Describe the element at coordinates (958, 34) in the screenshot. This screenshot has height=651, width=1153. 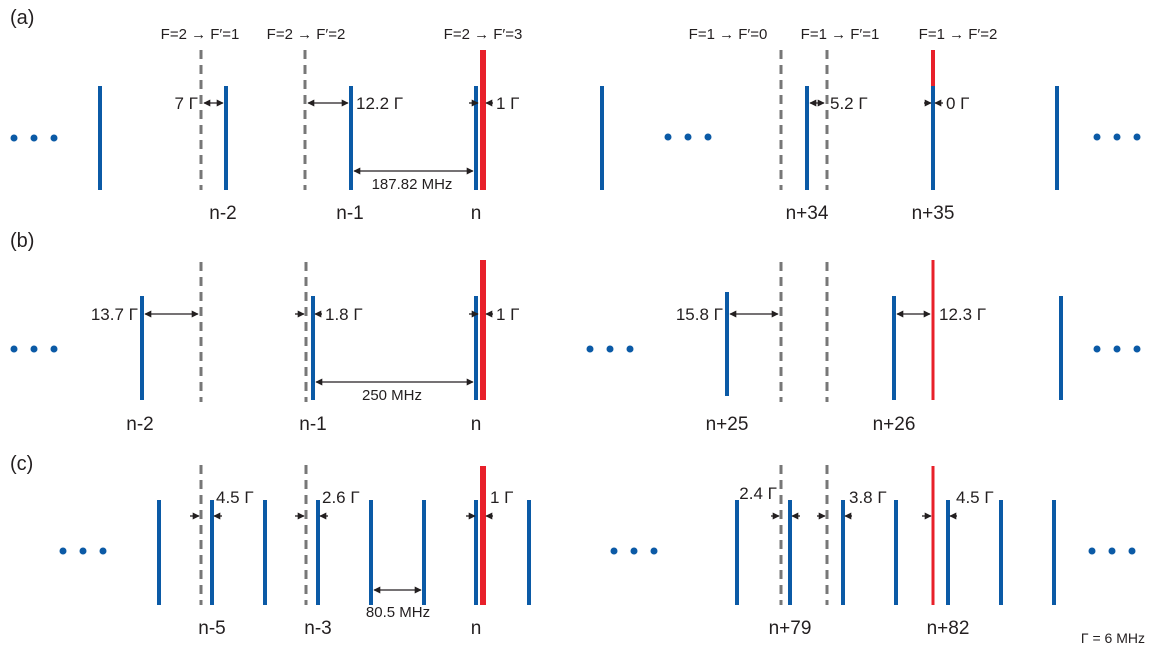
I see `transition-label: F=1 → F′=2` at that location.